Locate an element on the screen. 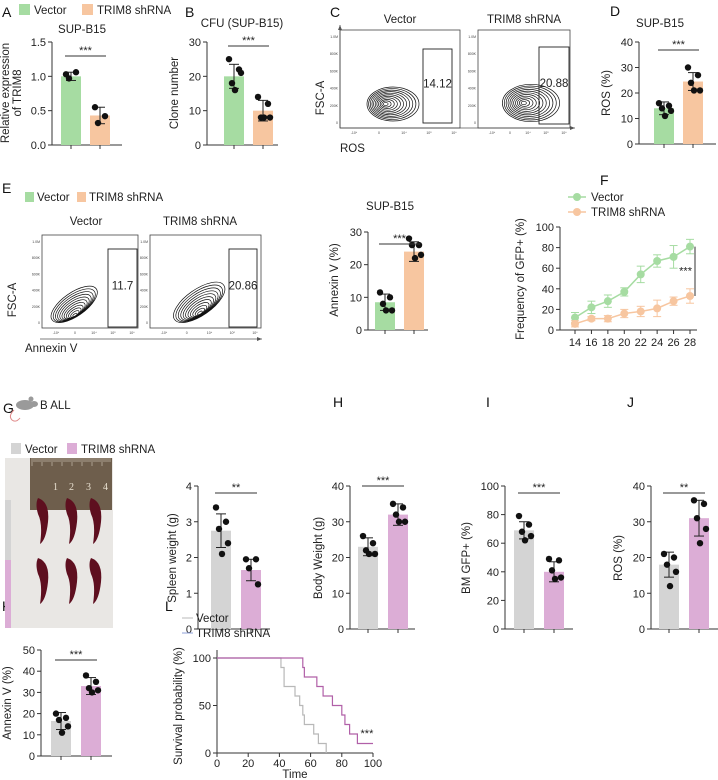 The width and height of the screenshot is (718, 780). significance-stars: ** is located at coordinates (684, 488).